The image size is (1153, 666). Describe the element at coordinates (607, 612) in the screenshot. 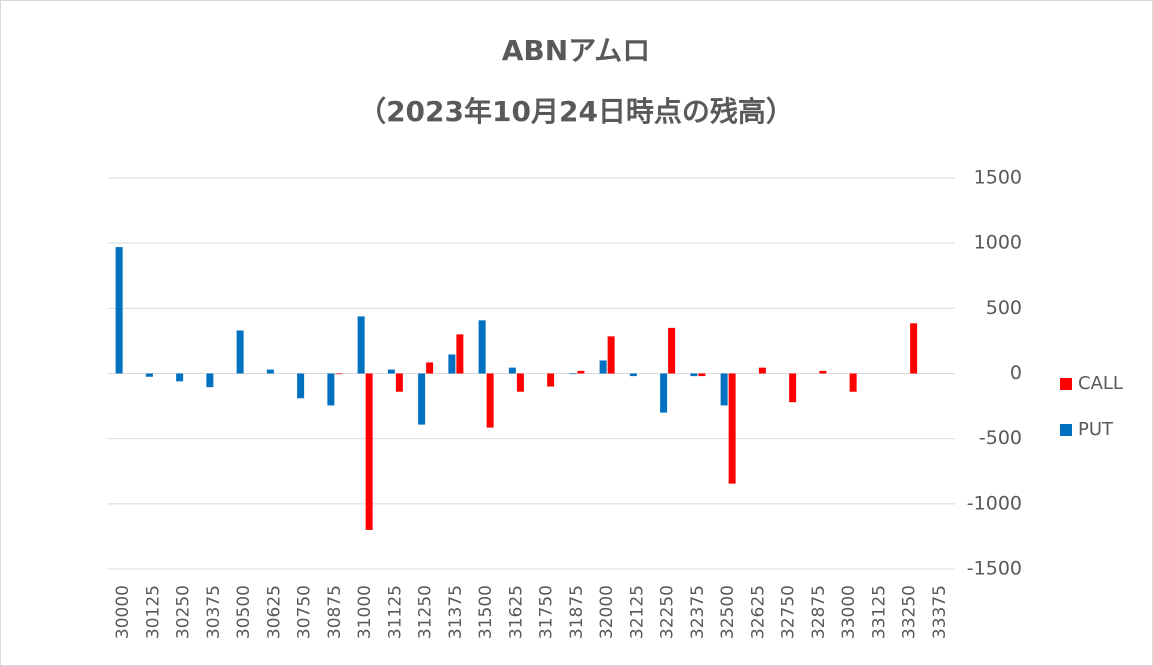

I see `x-tick-label: 32000` at that location.